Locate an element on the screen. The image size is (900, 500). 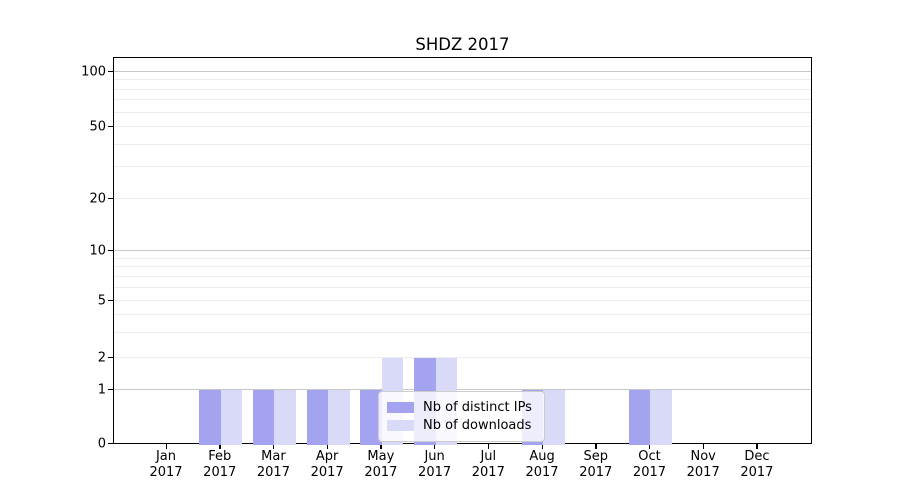
distinct-ips-swatch-icon is located at coordinates (400, 407).